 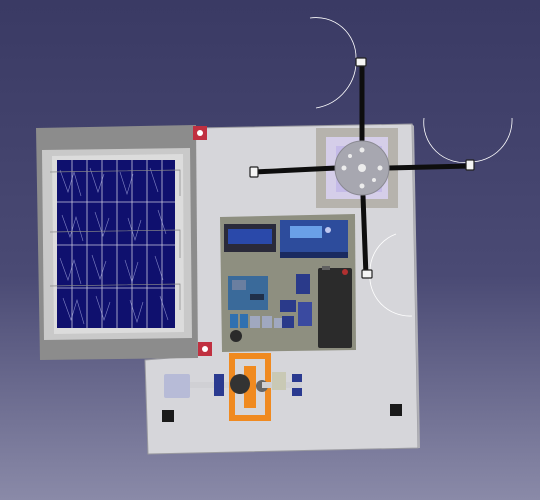 What do you see at coordinates (200, 133) in the screenshot?
I see `corner-mount-top` at bounding box center [200, 133].